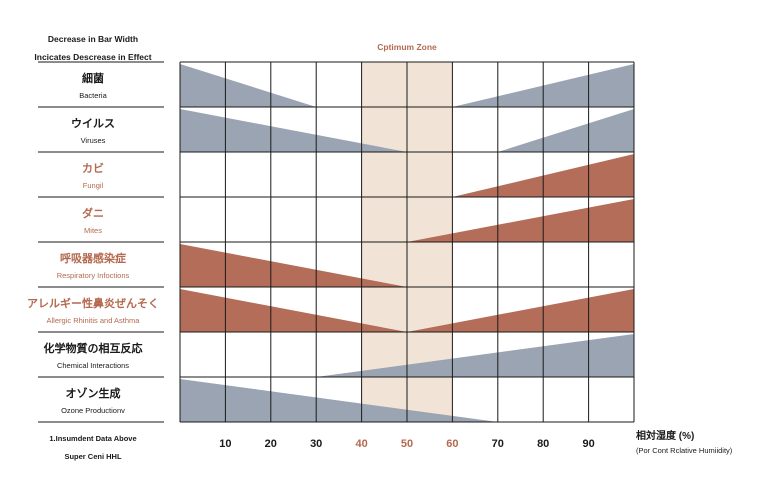 The height and width of the screenshot is (488, 776). What do you see at coordinates (93, 448) in the screenshot?
I see `footnote: 1.Insumdent Data Above Super Ceni HHL` at bounding box center [93, 448].